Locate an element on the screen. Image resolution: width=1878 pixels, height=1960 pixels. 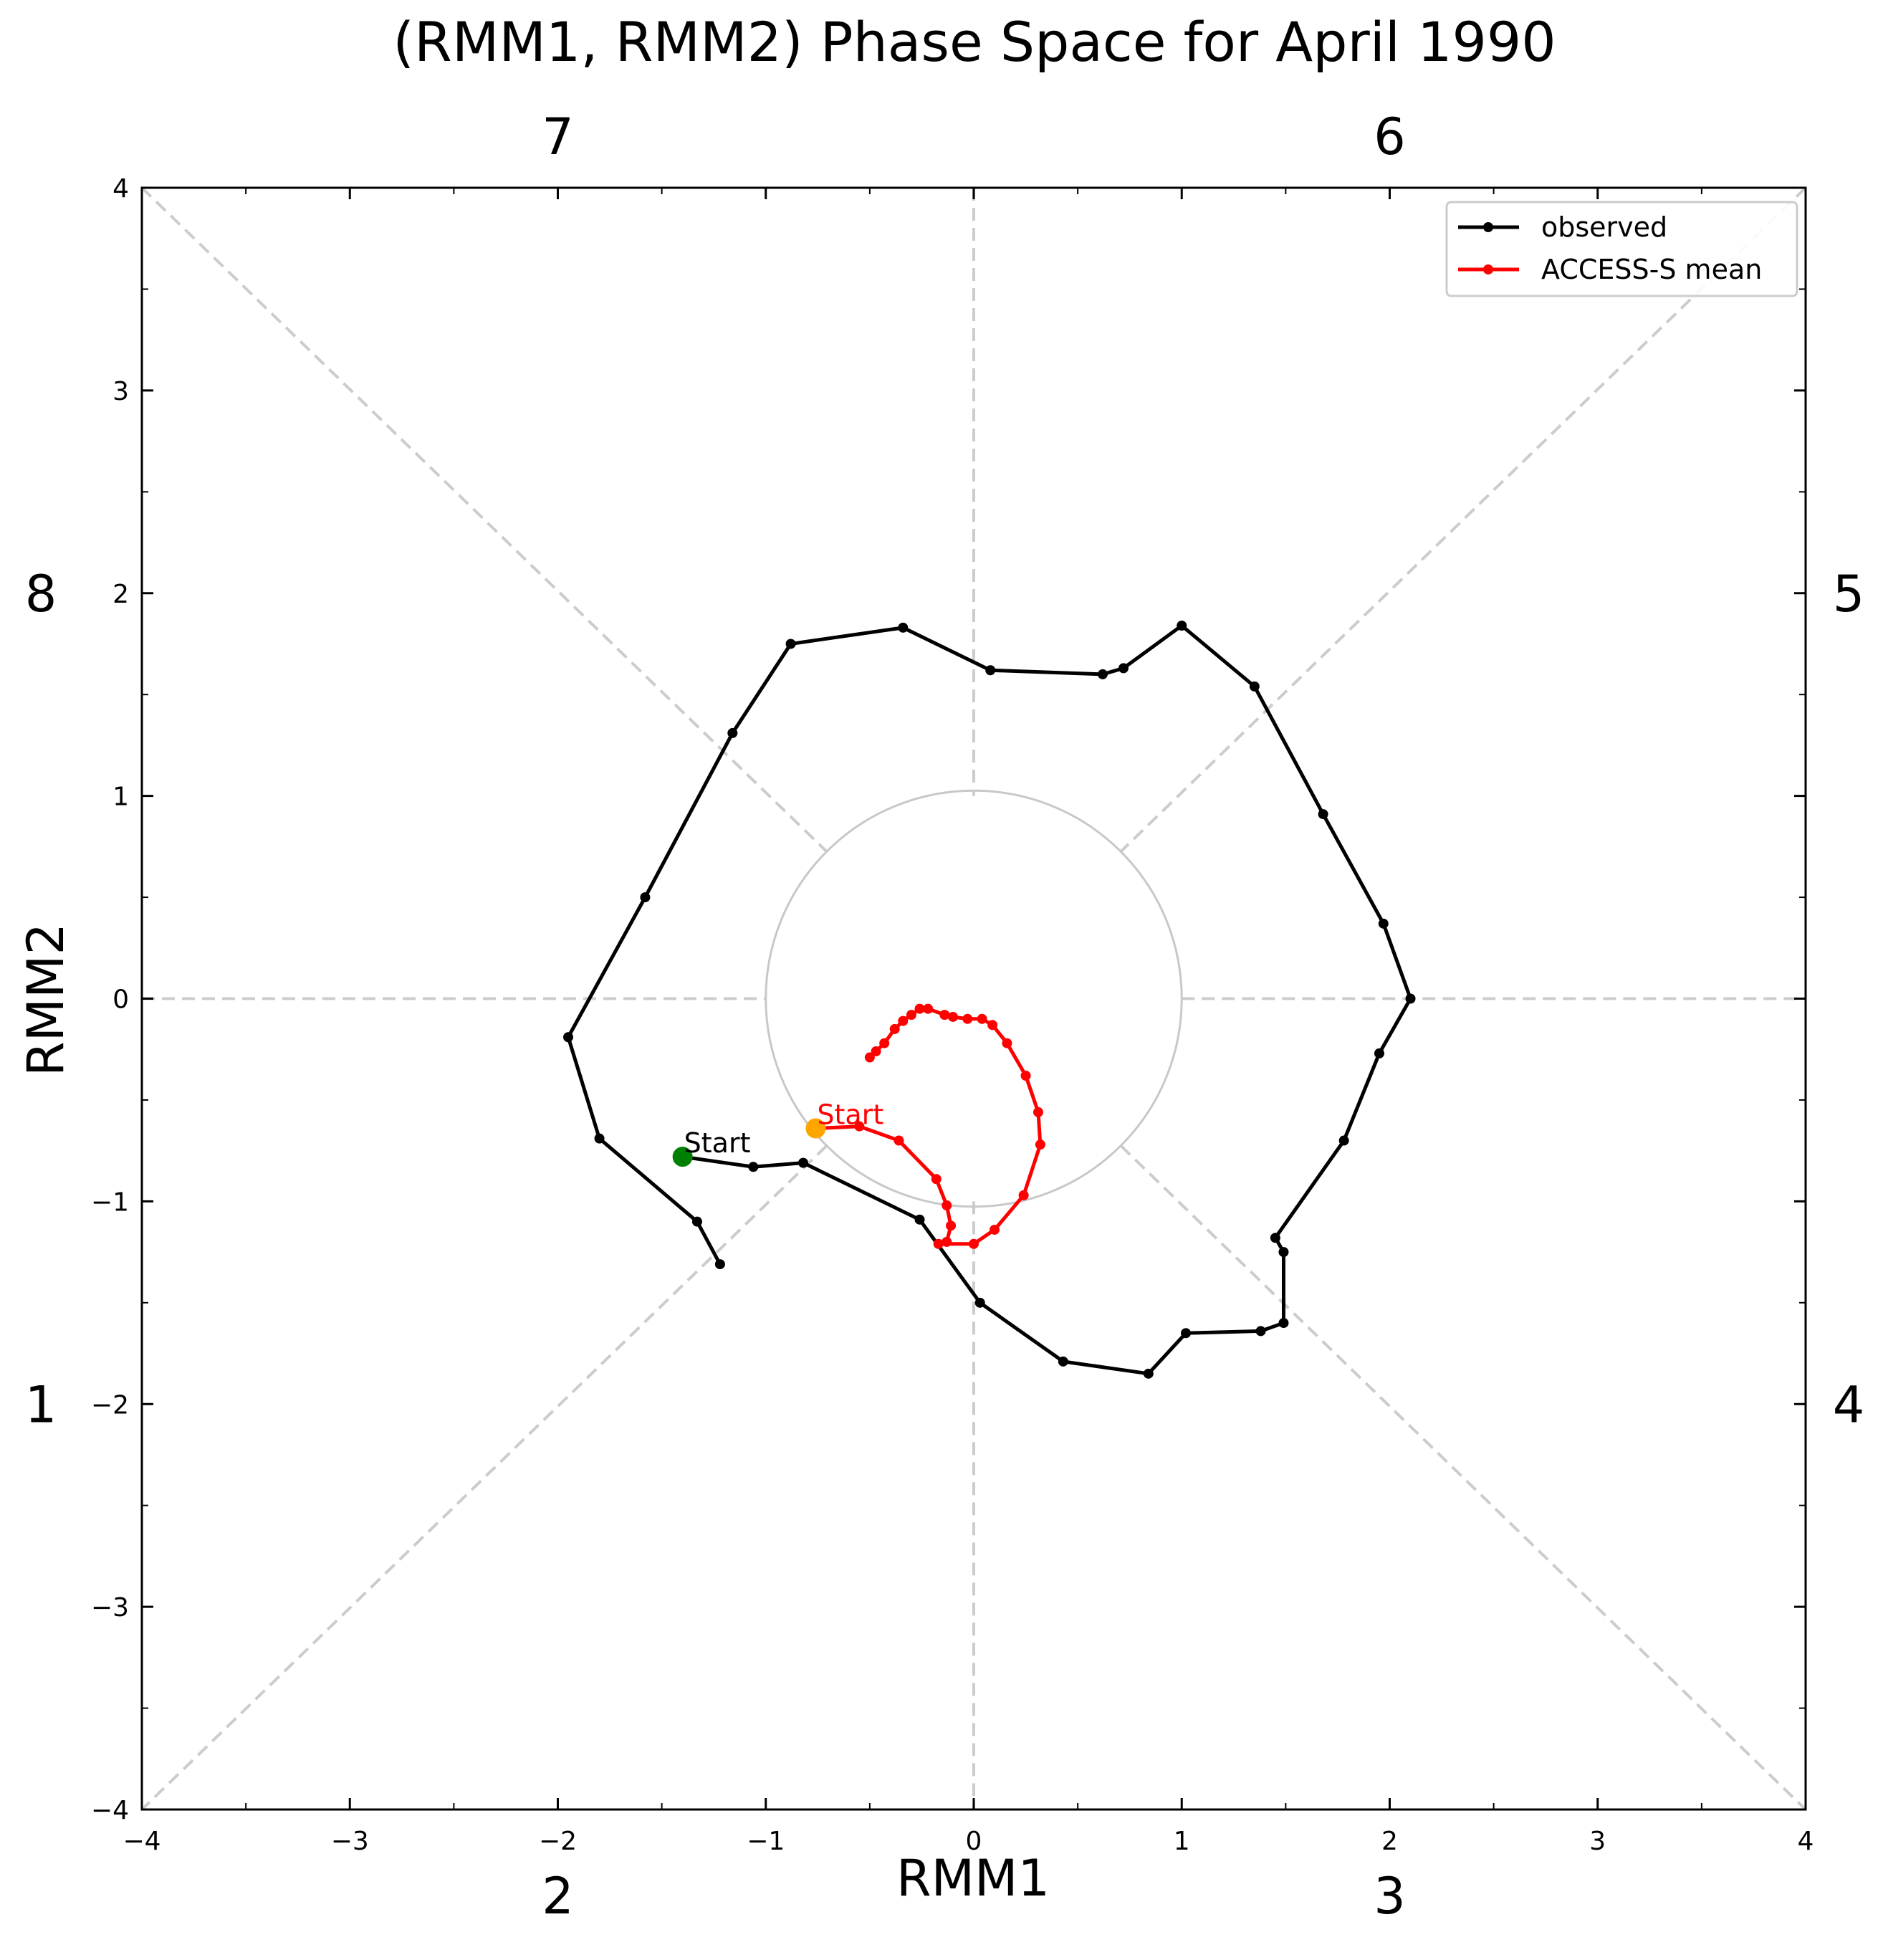
x-tick-label: 0 is located at coordinates (974, 1841).